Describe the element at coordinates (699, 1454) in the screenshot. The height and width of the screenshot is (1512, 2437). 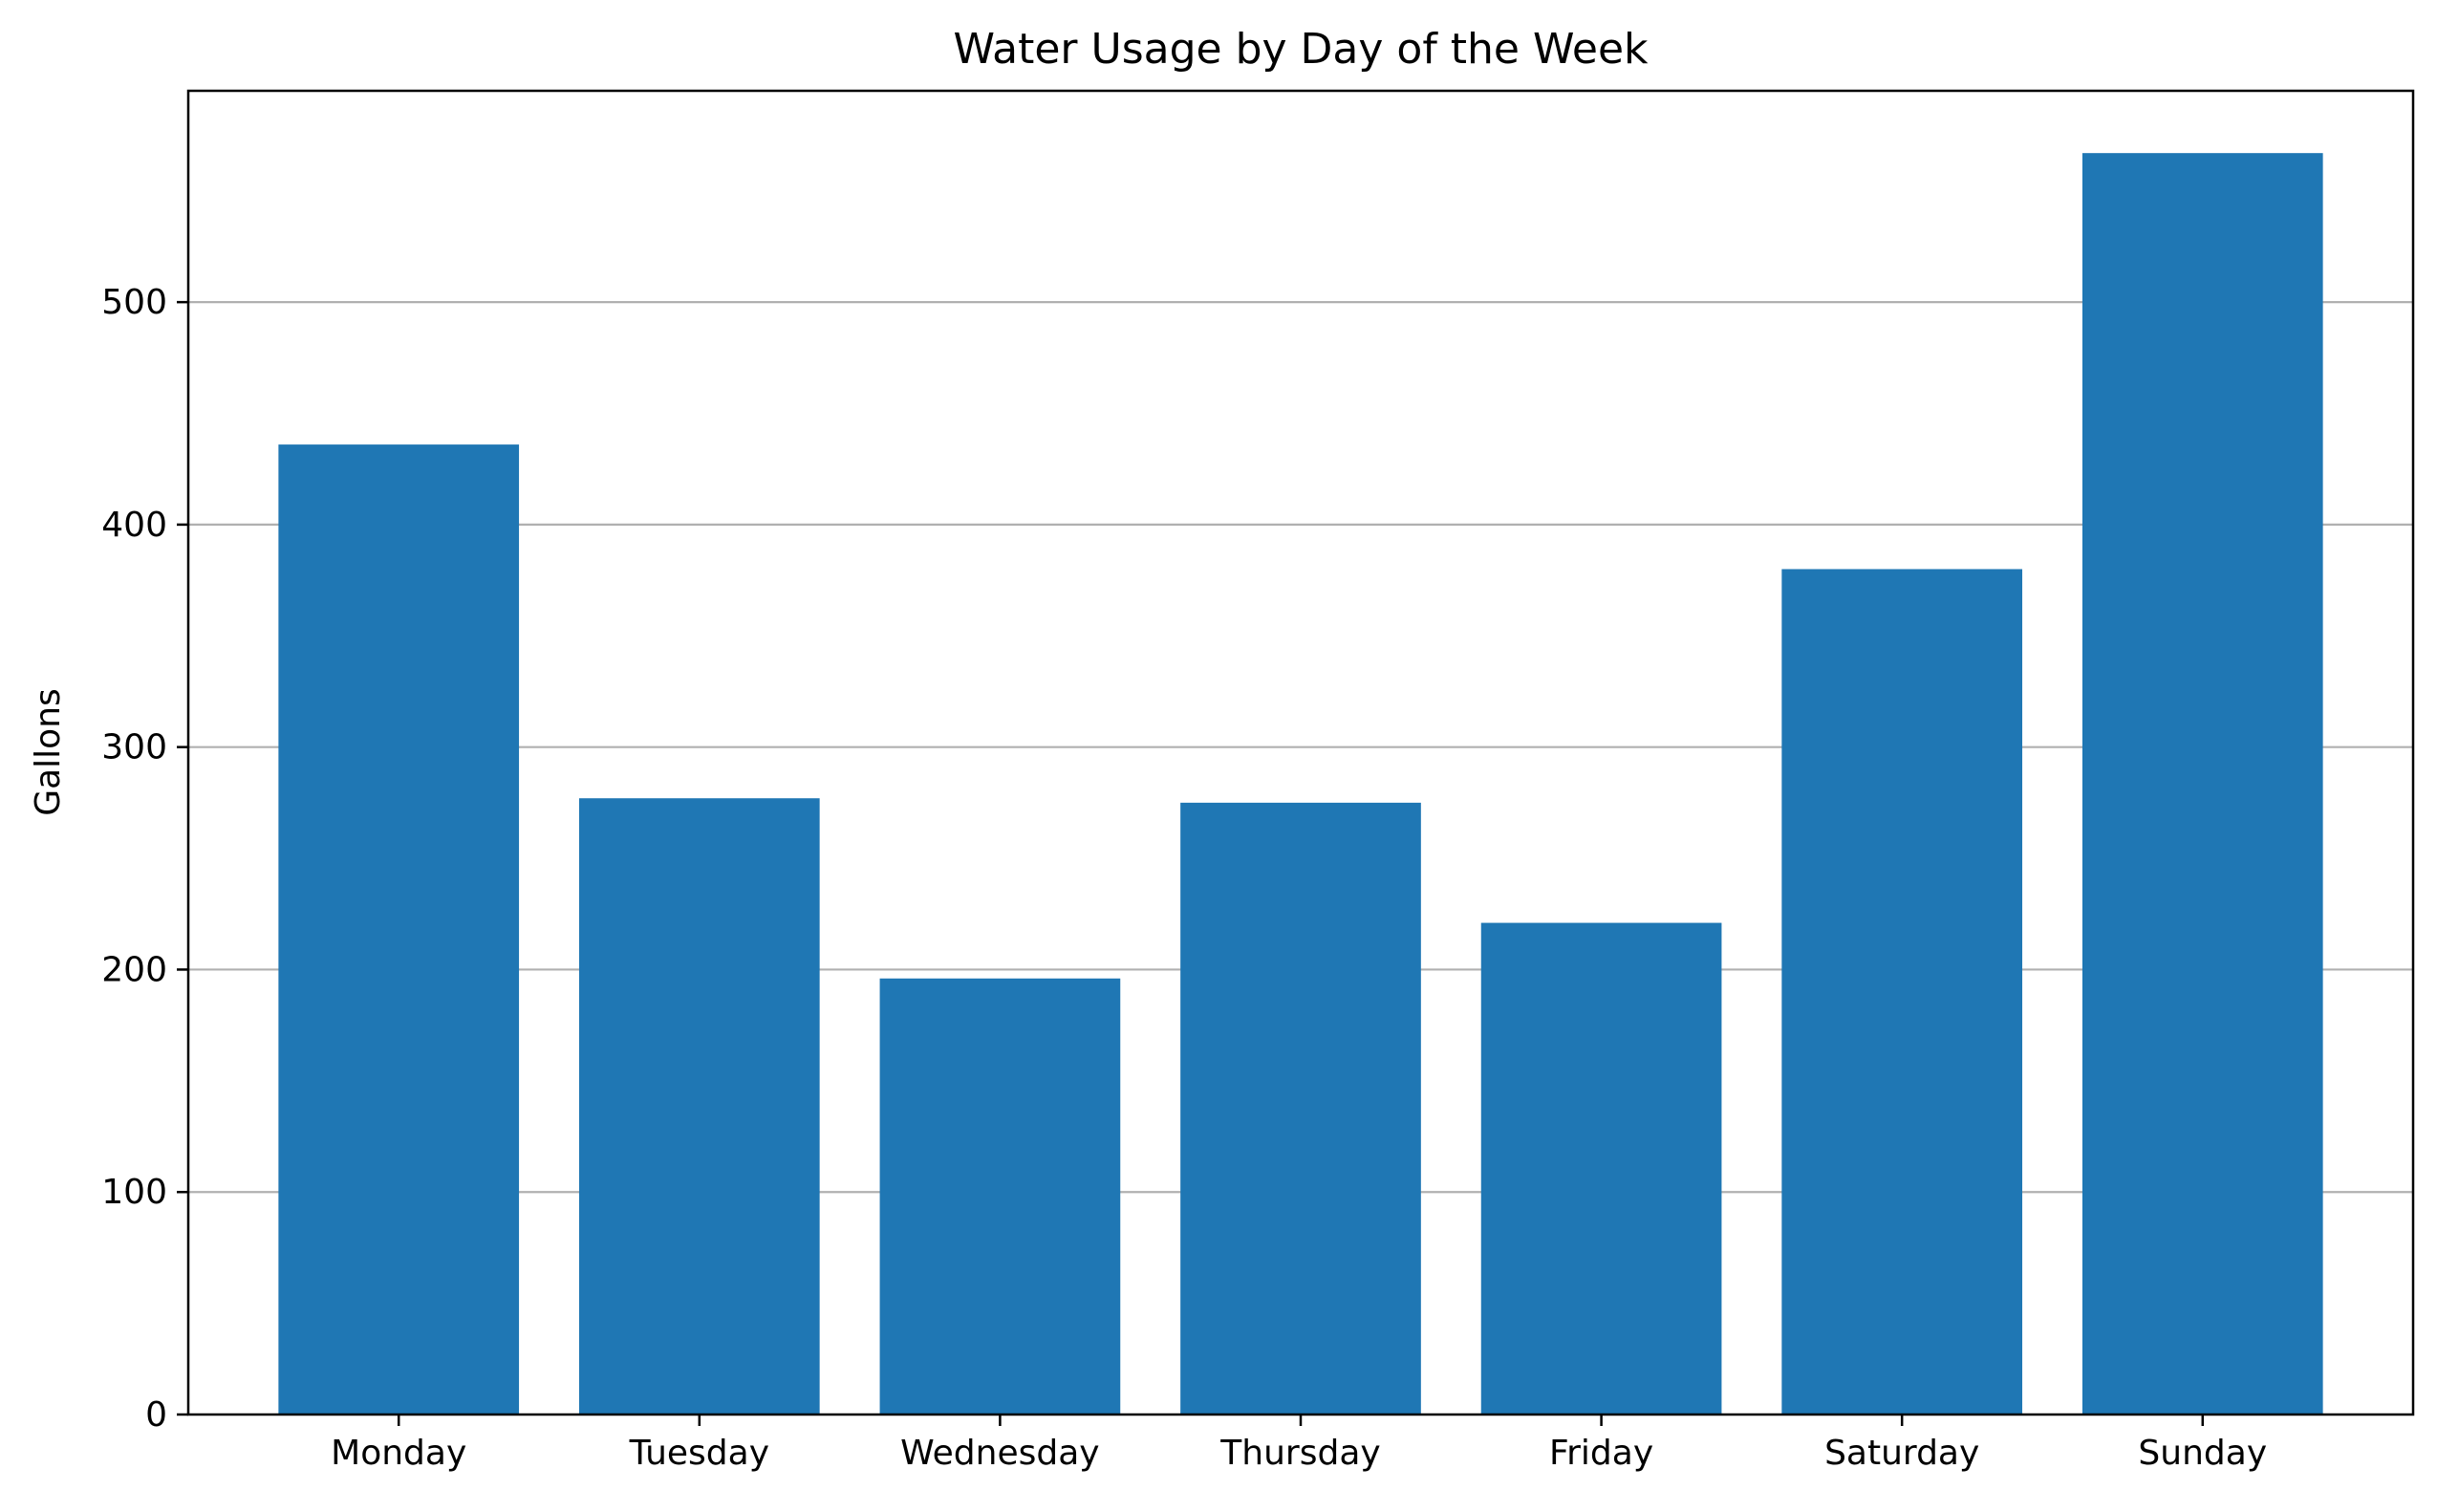
I see `x-tick-label: Tuesday` at that location.